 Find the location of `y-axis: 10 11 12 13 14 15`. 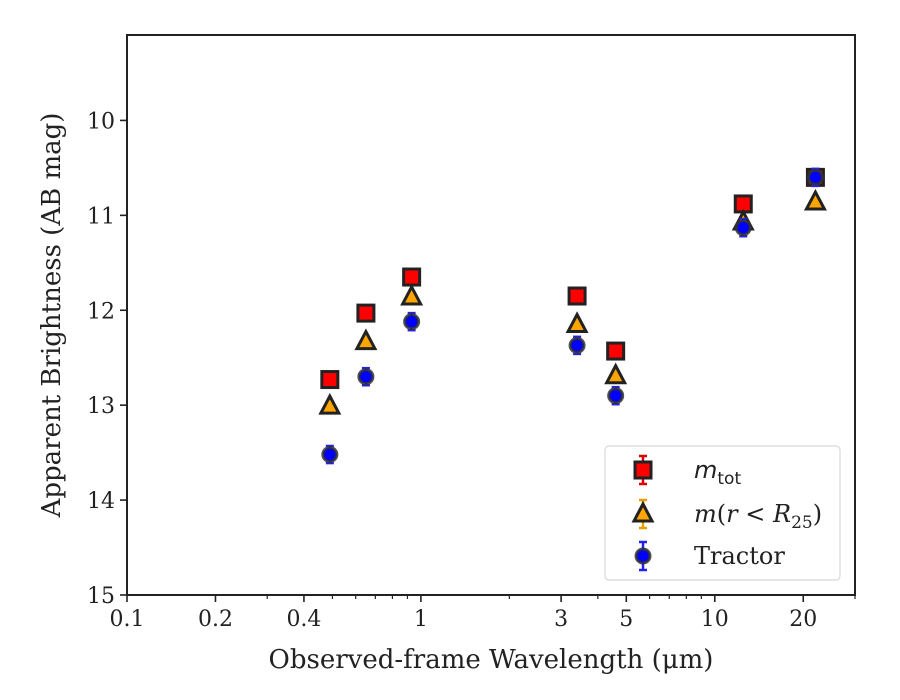

y-axis: 10 11 12 13 14 15 is located at coordinates (107, 359).